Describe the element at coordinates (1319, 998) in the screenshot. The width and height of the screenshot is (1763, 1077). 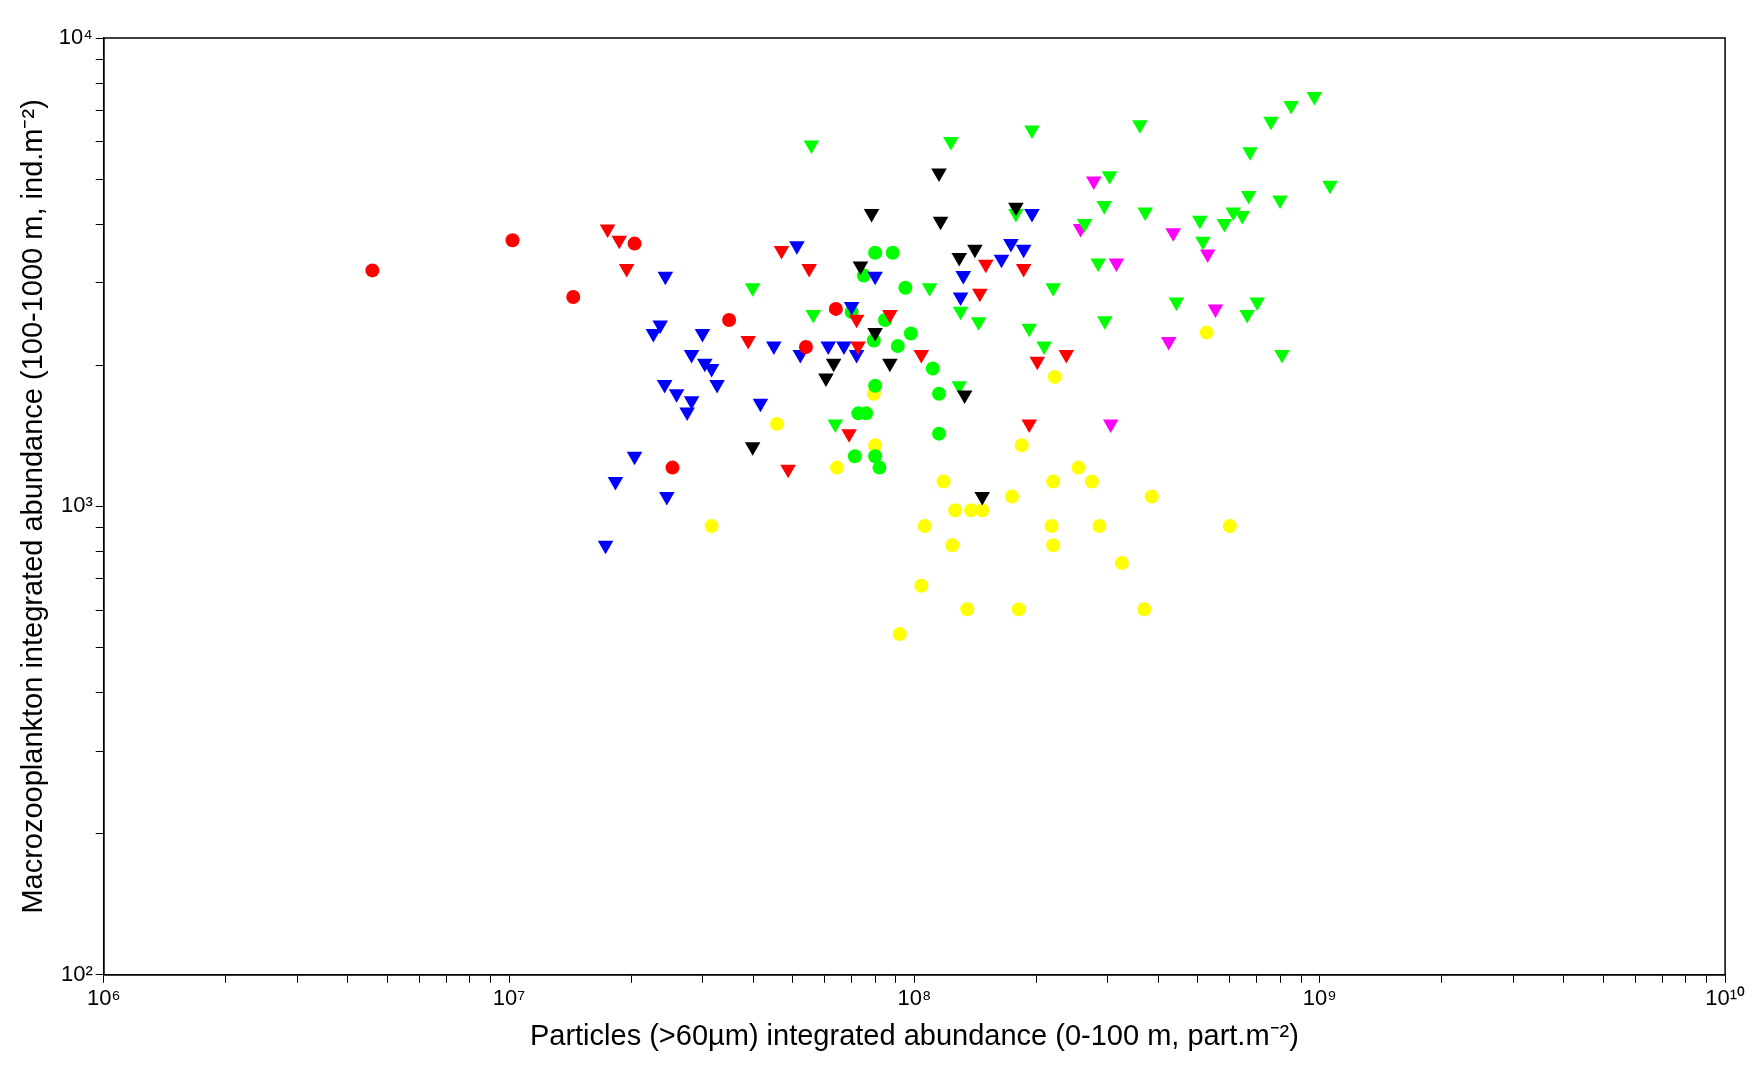
I see `x-tick-label: 10⁹` at that location.